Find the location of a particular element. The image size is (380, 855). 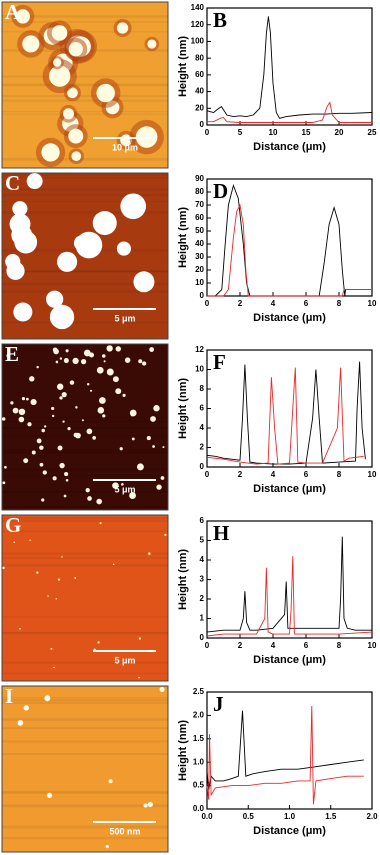

y-tick-label: 40 is located at coordinates (199, 91).